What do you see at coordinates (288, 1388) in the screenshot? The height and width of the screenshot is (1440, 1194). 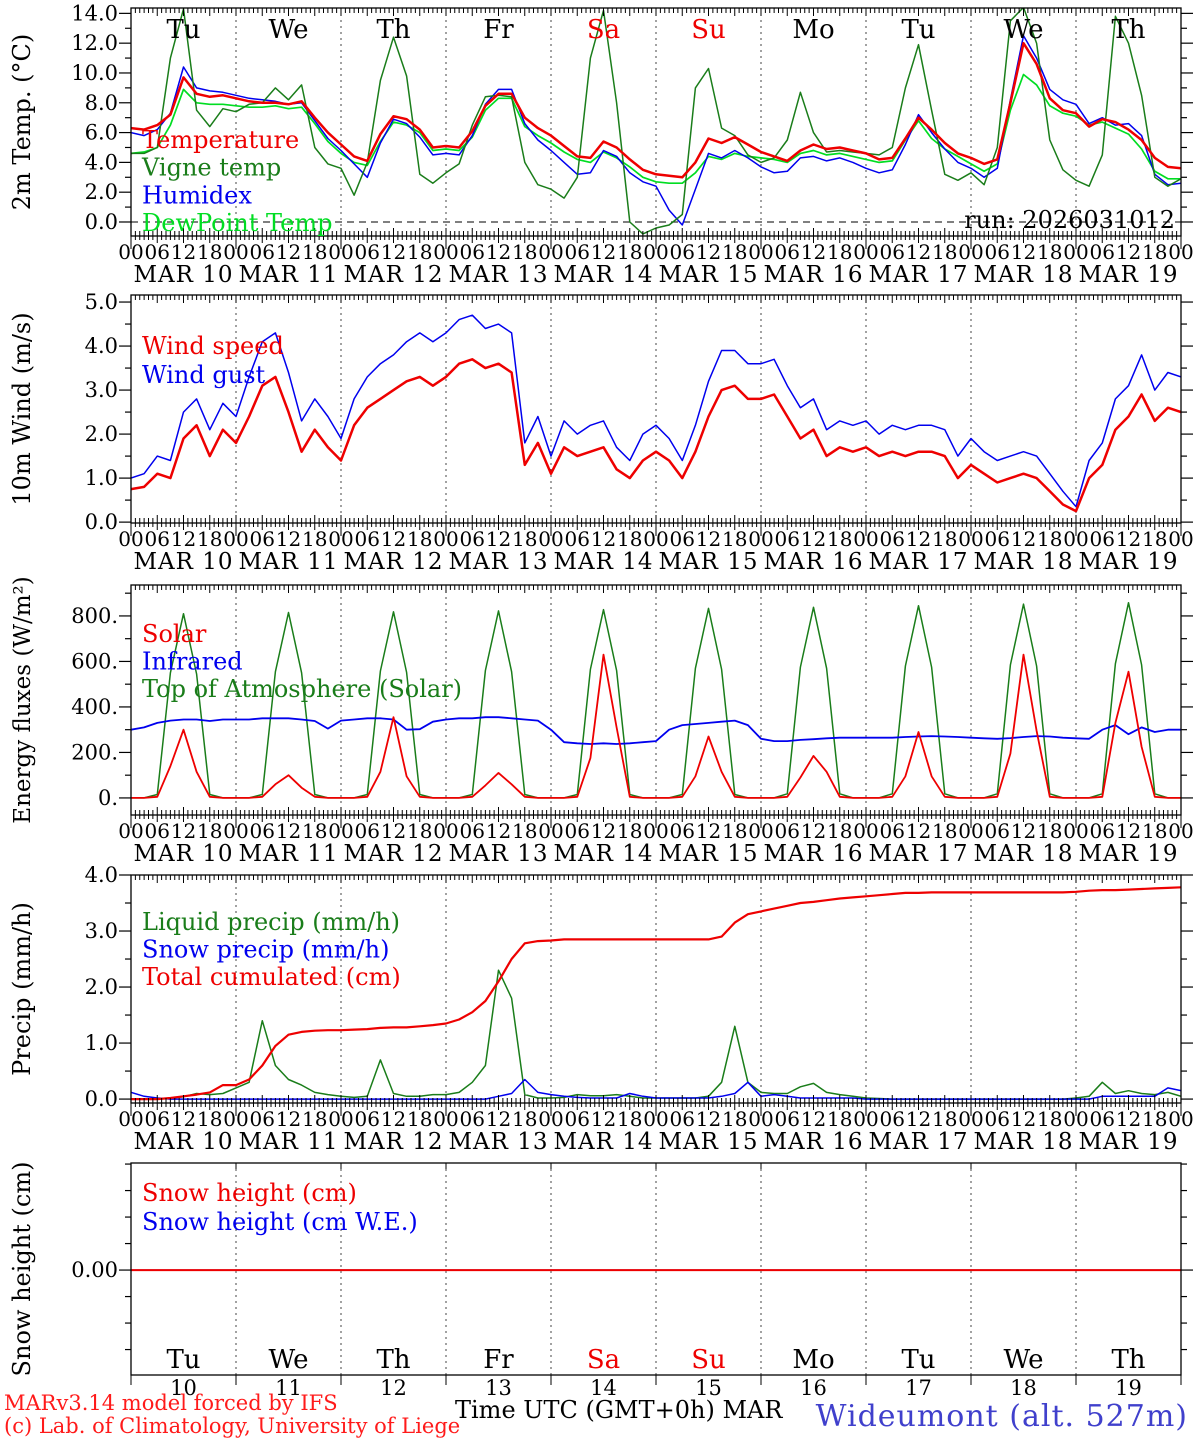 I see `day-number-label: 11` at bounding box center [288, 1388].